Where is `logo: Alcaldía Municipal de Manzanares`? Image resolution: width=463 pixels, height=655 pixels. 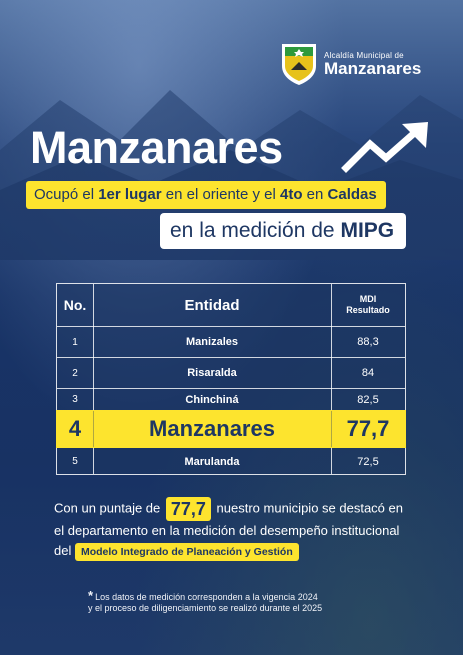
logo: Alcaldía Municipal de Manzanares is located at coordinates (350, 64).